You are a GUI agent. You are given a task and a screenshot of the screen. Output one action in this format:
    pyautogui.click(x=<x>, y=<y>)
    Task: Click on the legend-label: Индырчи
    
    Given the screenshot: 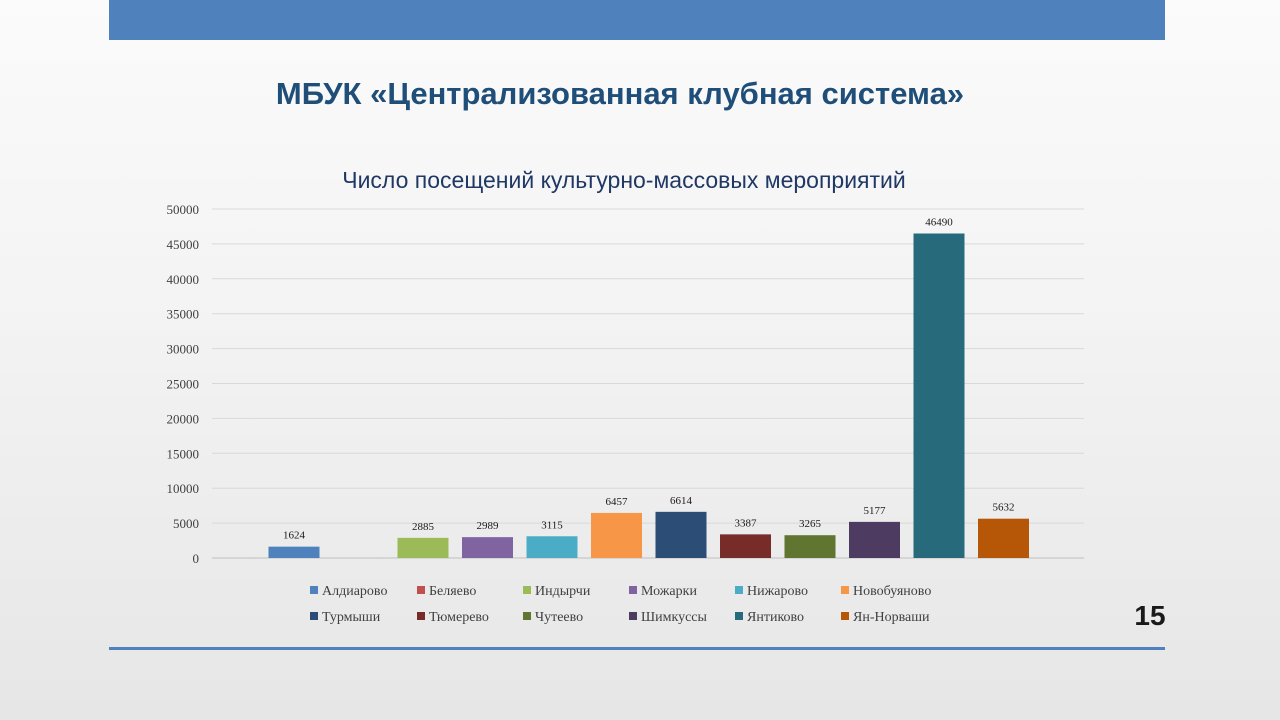 What is the action you would take?
    pyautogui.click(x=563, y=591)
    